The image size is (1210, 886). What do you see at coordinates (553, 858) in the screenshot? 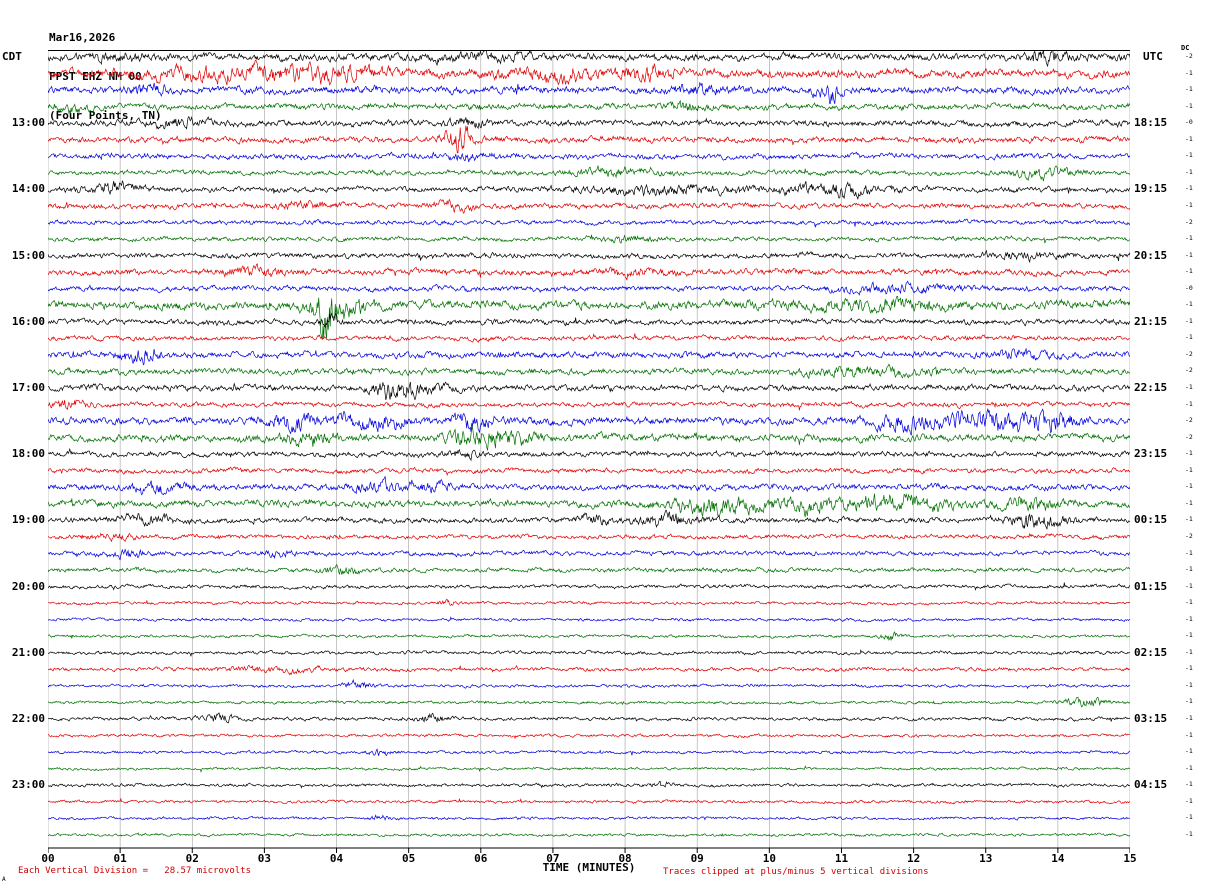
I see `x-tick-label: 07` at bounding box center [553, 858].